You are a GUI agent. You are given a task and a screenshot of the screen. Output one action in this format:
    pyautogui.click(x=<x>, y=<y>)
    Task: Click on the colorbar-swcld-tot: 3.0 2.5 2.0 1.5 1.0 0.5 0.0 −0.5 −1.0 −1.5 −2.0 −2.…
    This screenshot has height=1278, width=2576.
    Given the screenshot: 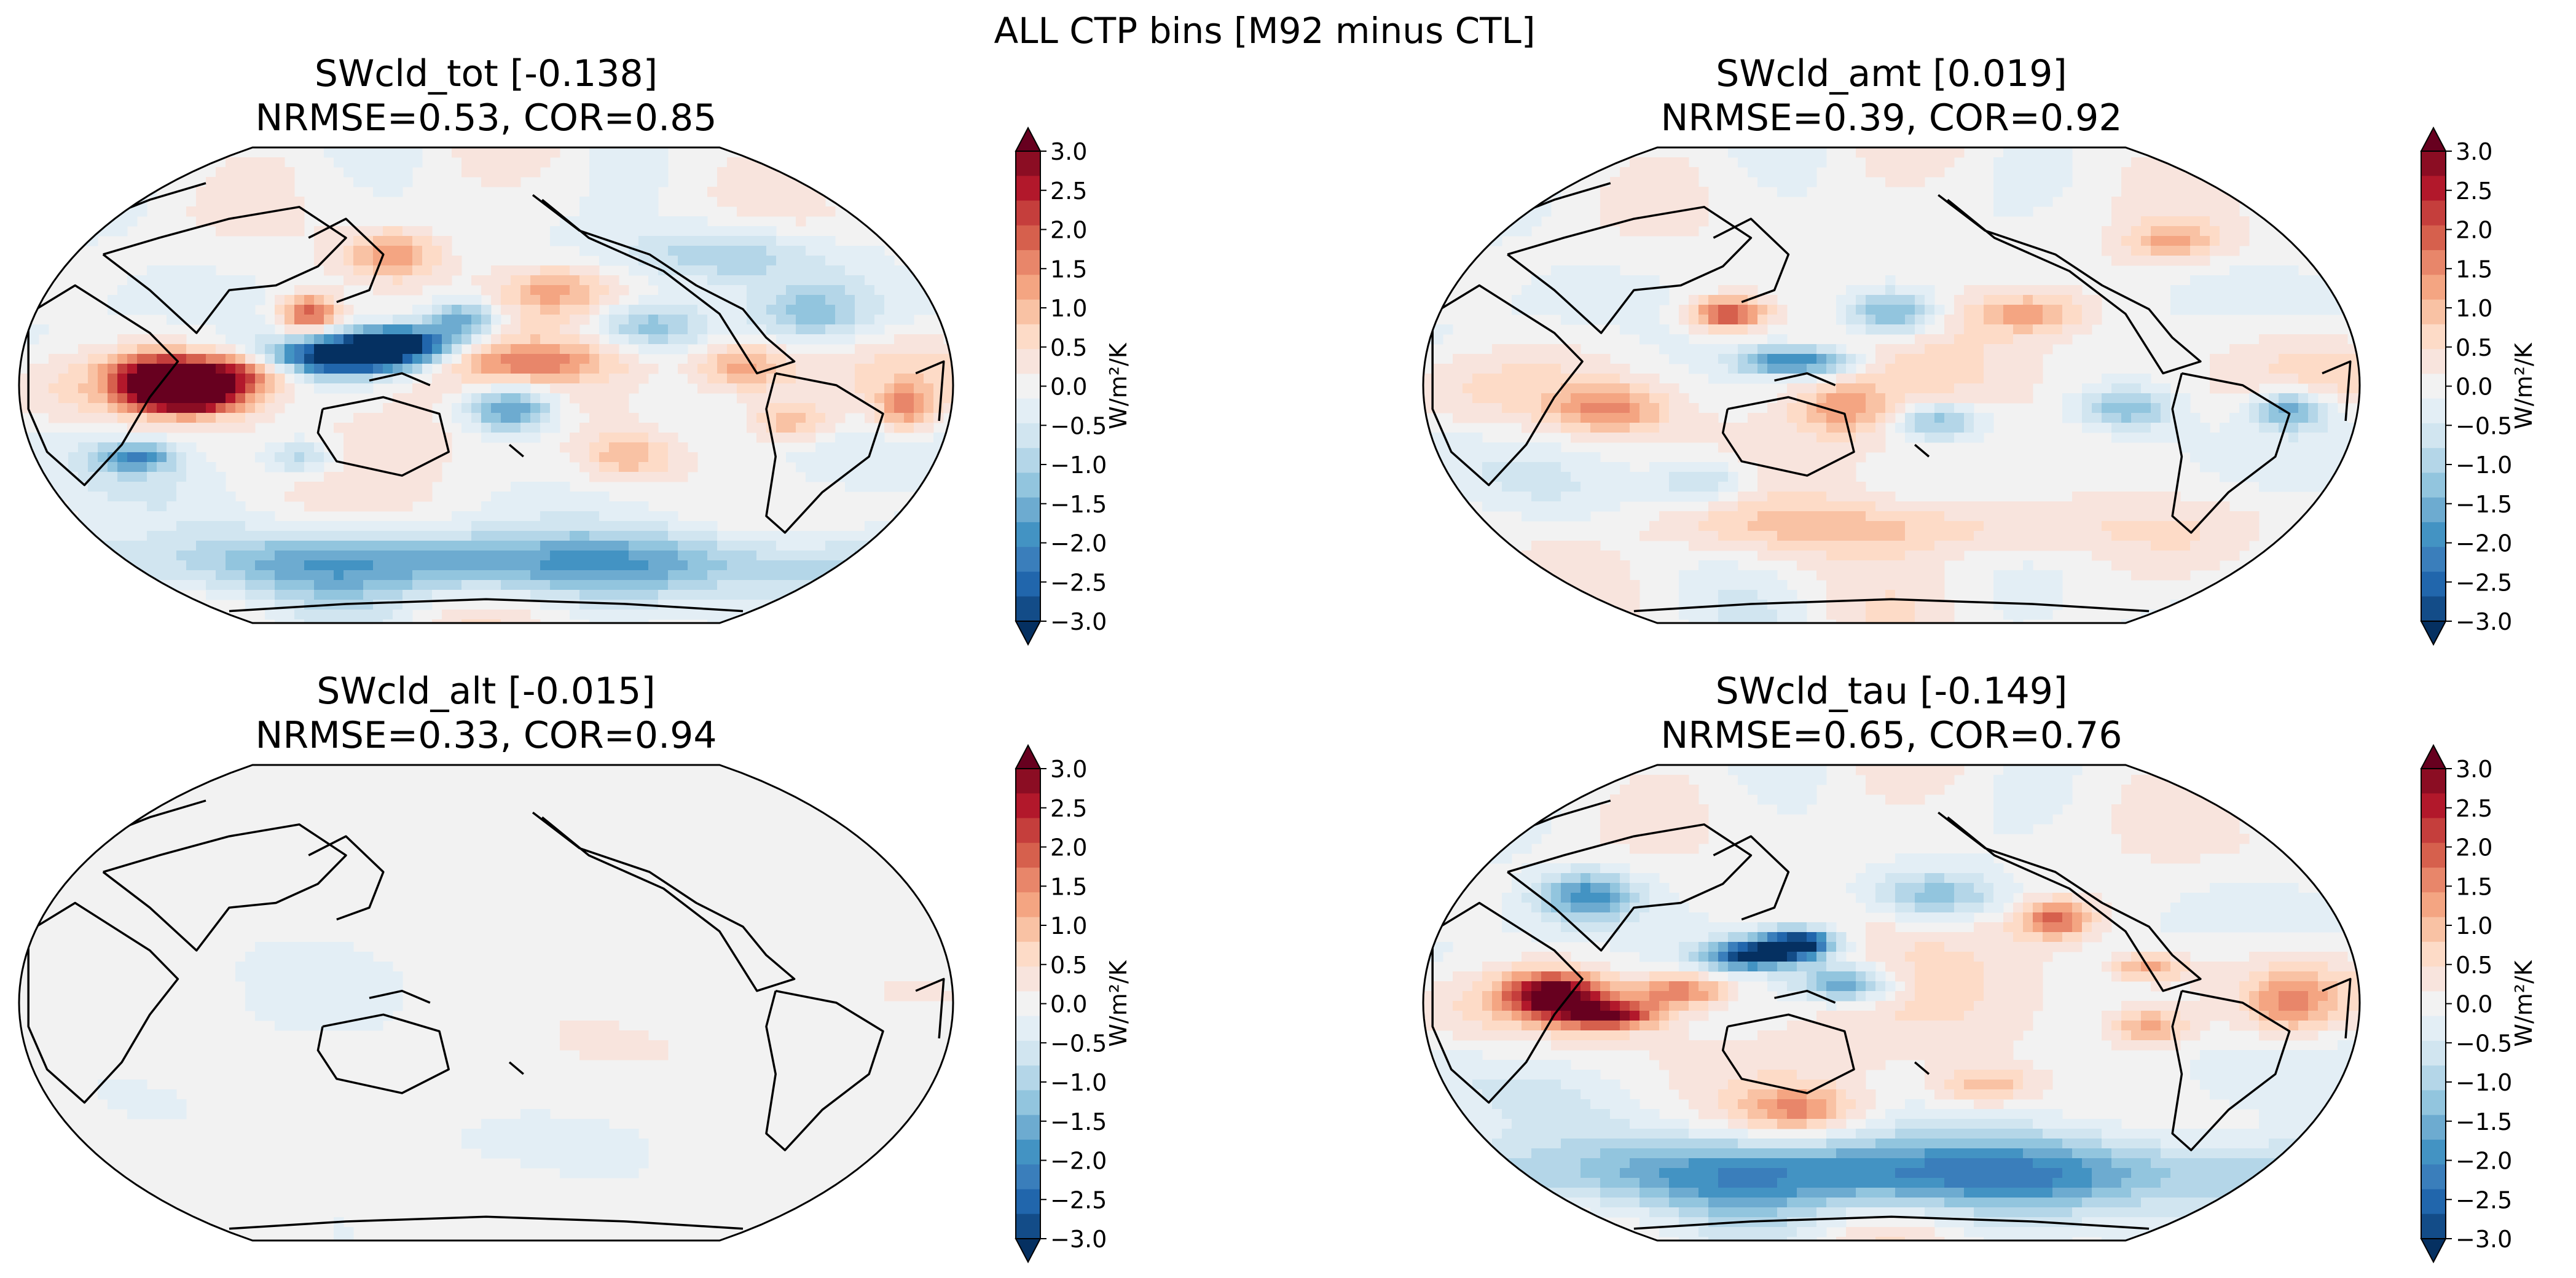 What is the action you would take?
    pyautogui.click(x=1073, y=386)
    